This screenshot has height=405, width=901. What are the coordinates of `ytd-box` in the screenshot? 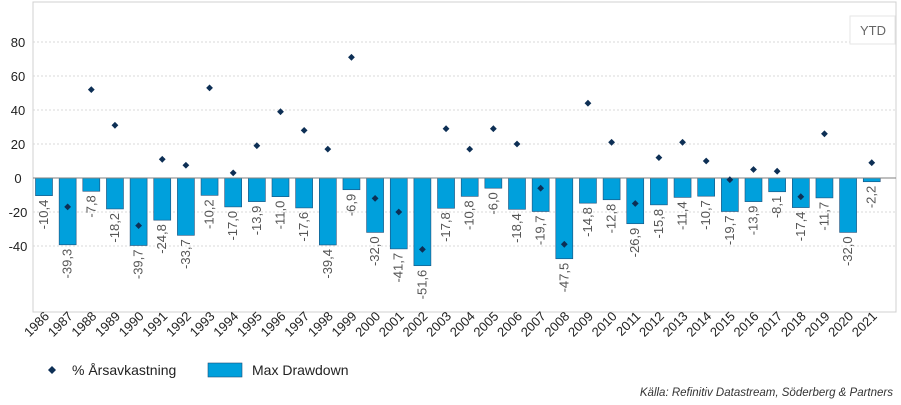 It's located at (872, 30).